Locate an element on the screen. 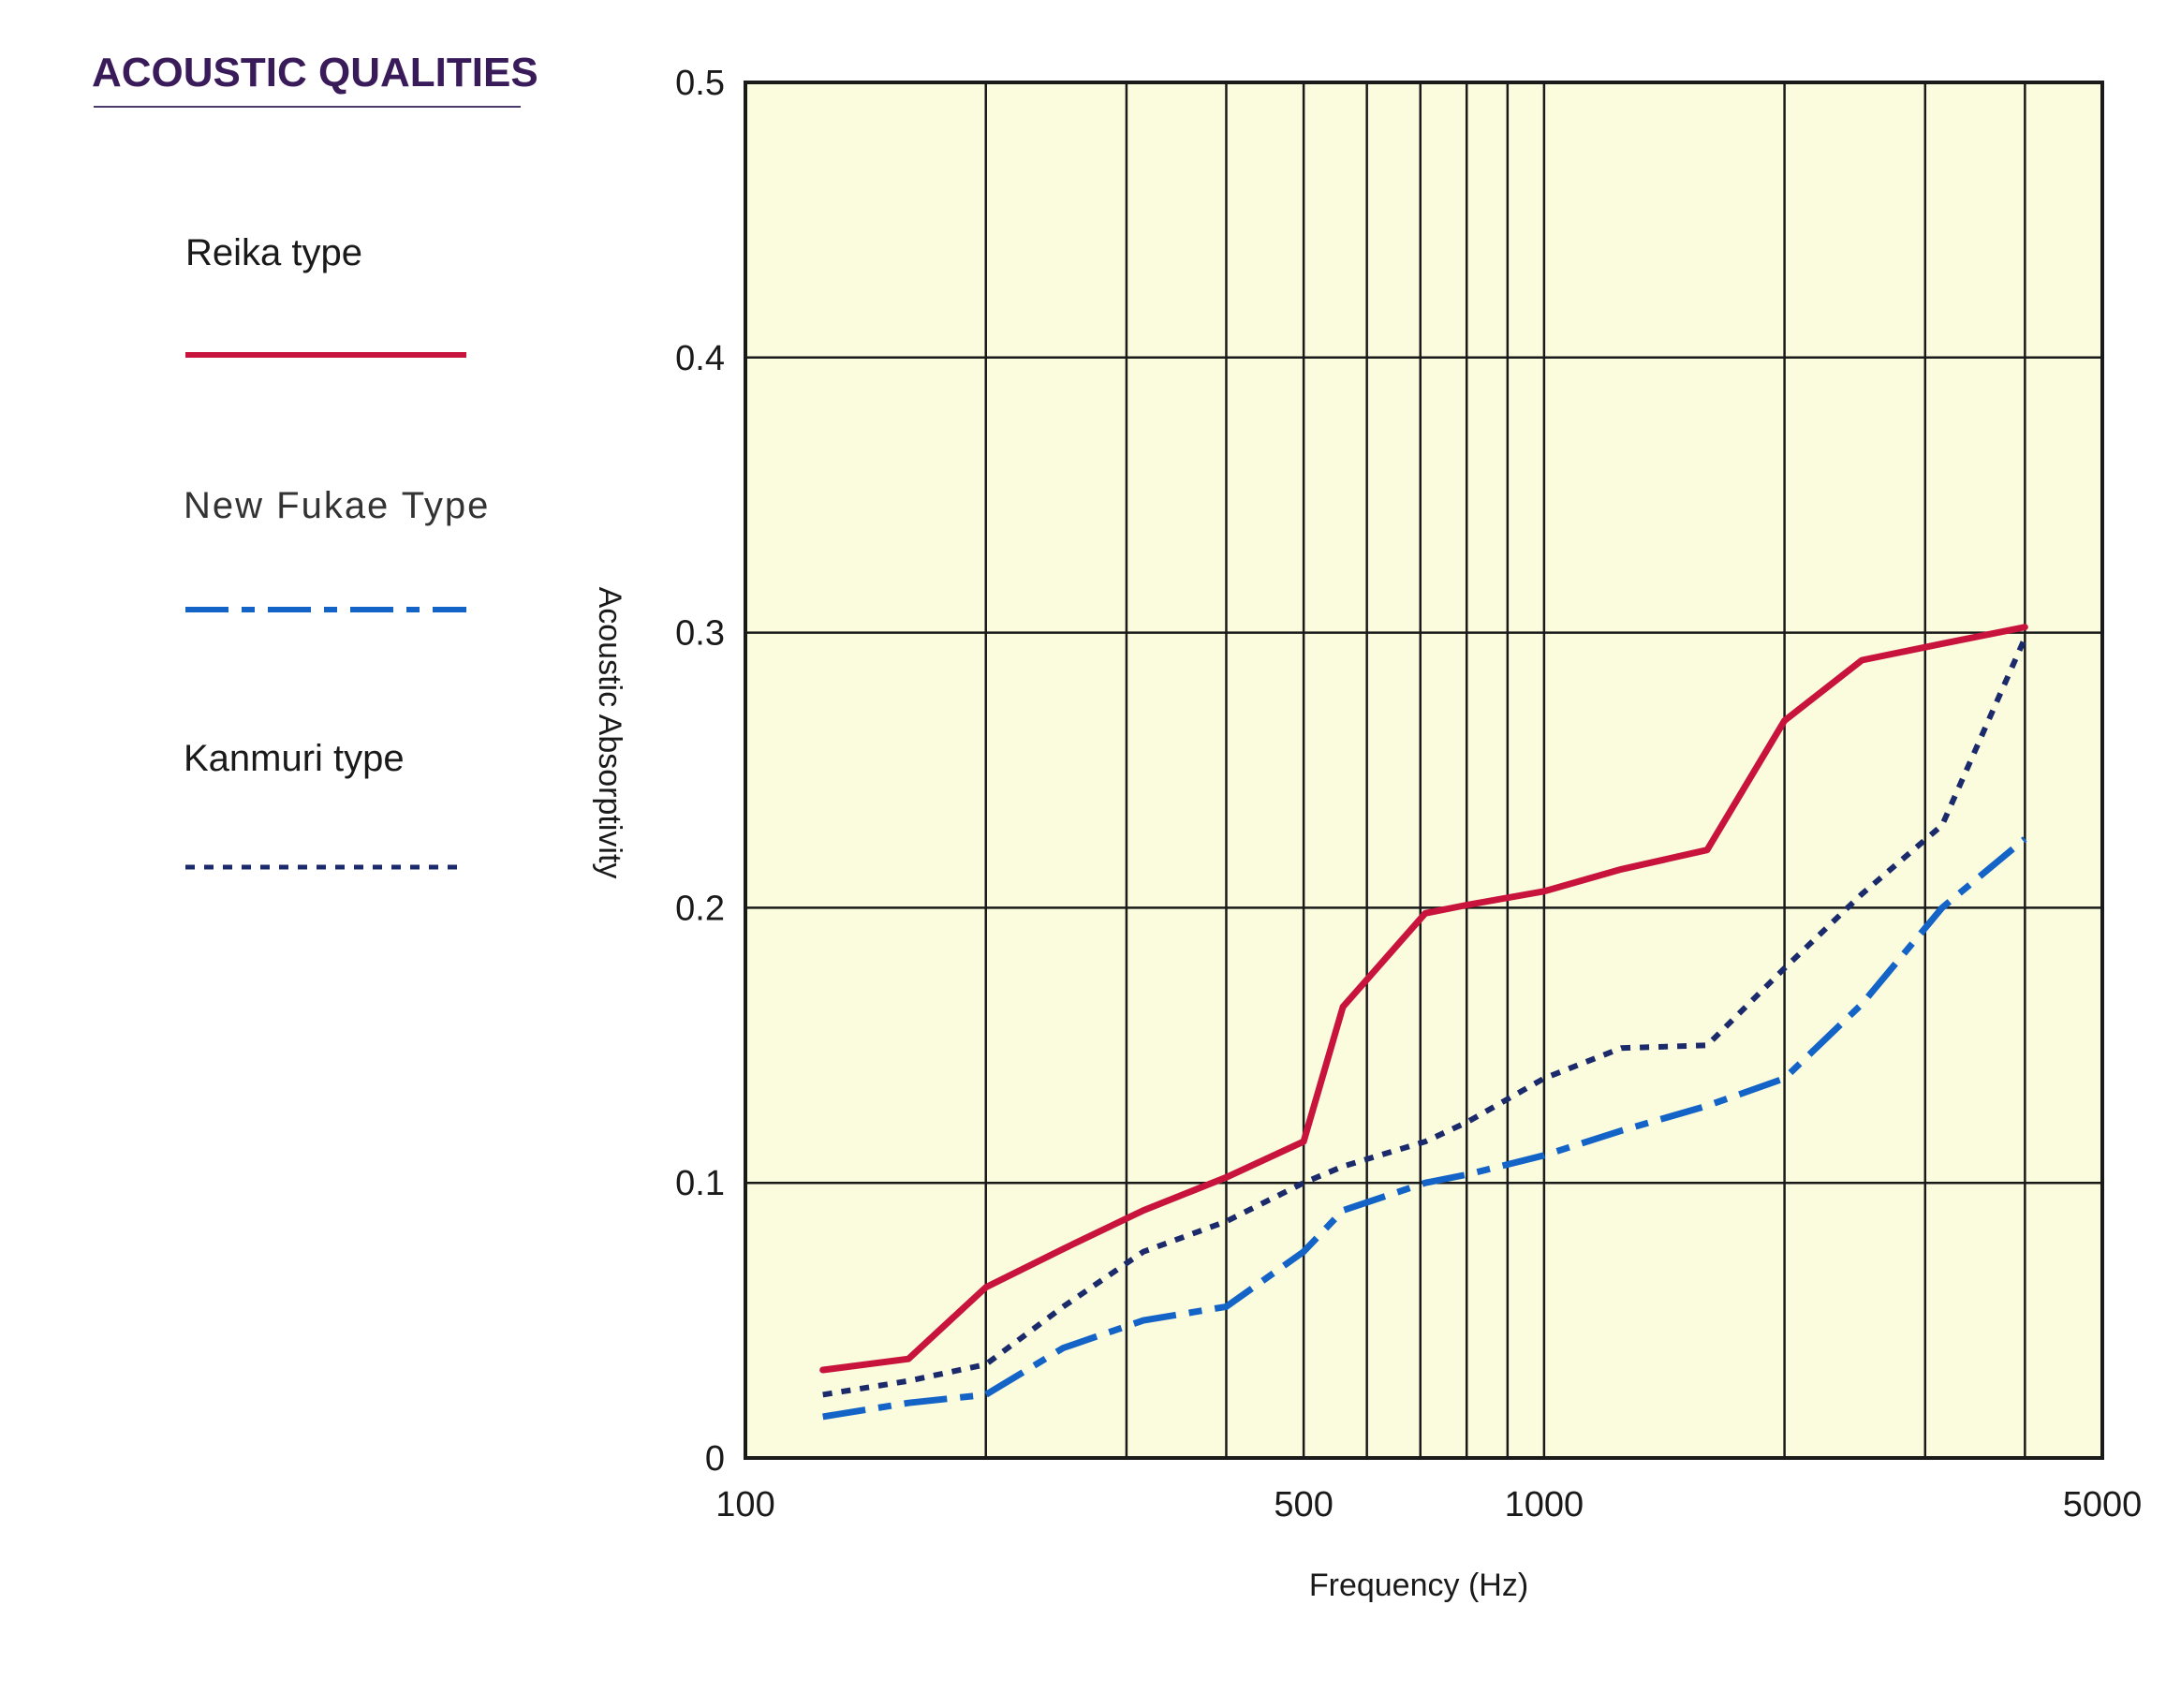  y-tick-label: 0.3 is located at coordinates (700, 634).